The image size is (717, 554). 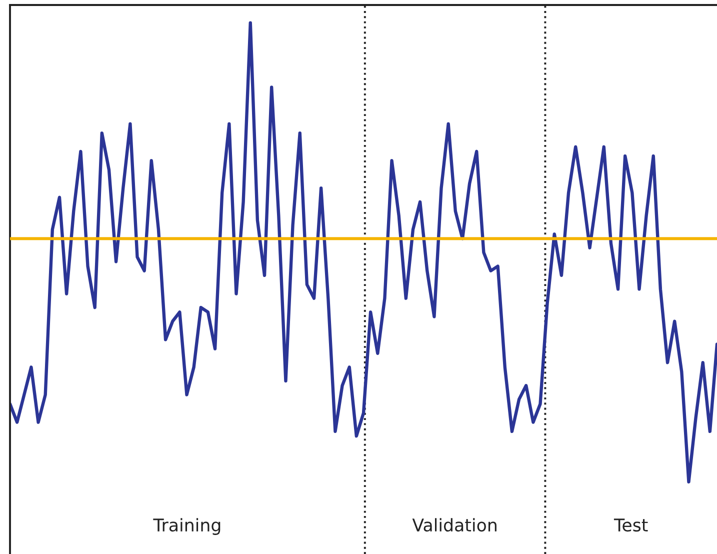 I want to click on text: Test, so click(x=631, y=525).